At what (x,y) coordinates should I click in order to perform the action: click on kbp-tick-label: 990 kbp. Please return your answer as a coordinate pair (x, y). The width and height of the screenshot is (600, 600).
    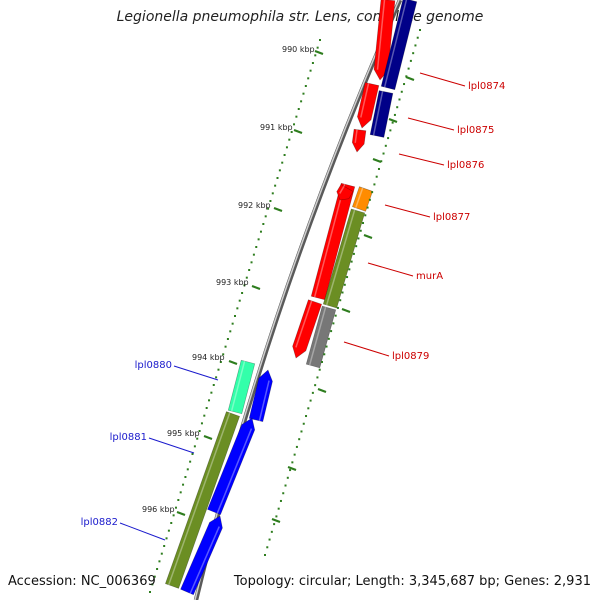
    Looking at the image, I should click on (298, 49).